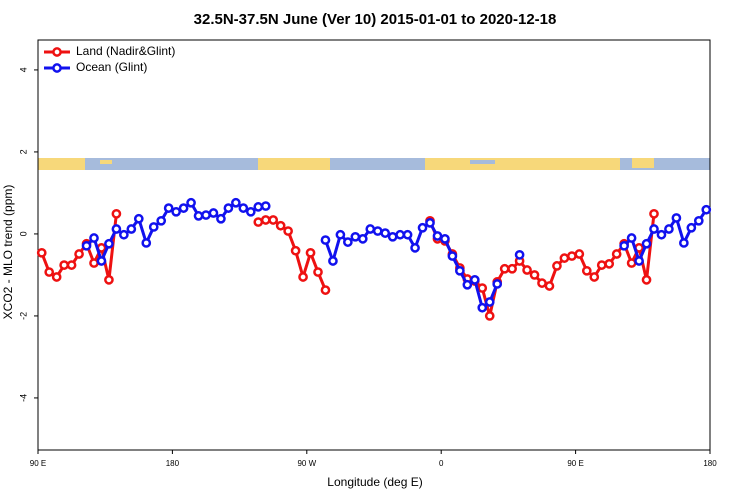 Image resolution: width=750 pixels, height=500 pixels. What do you see at coordinates (23, 398) in the screenshot?
I see `y-tick-label: -4` at bounding box center [23, 398].